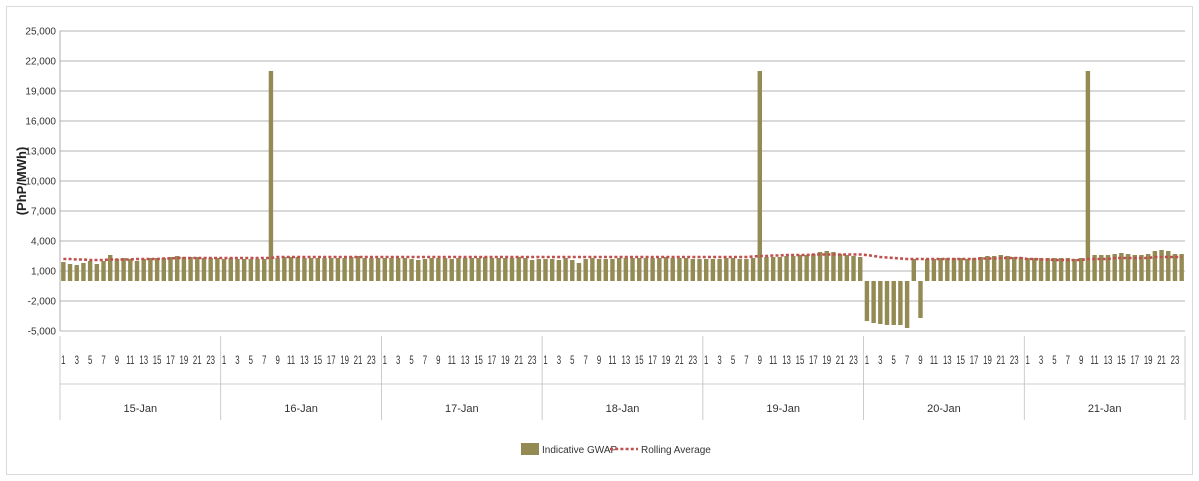  What do you see at coordinates (40, 152) in the screenshot?
I see `y-tick-label: 13,000` at bounding box center [40, 152].